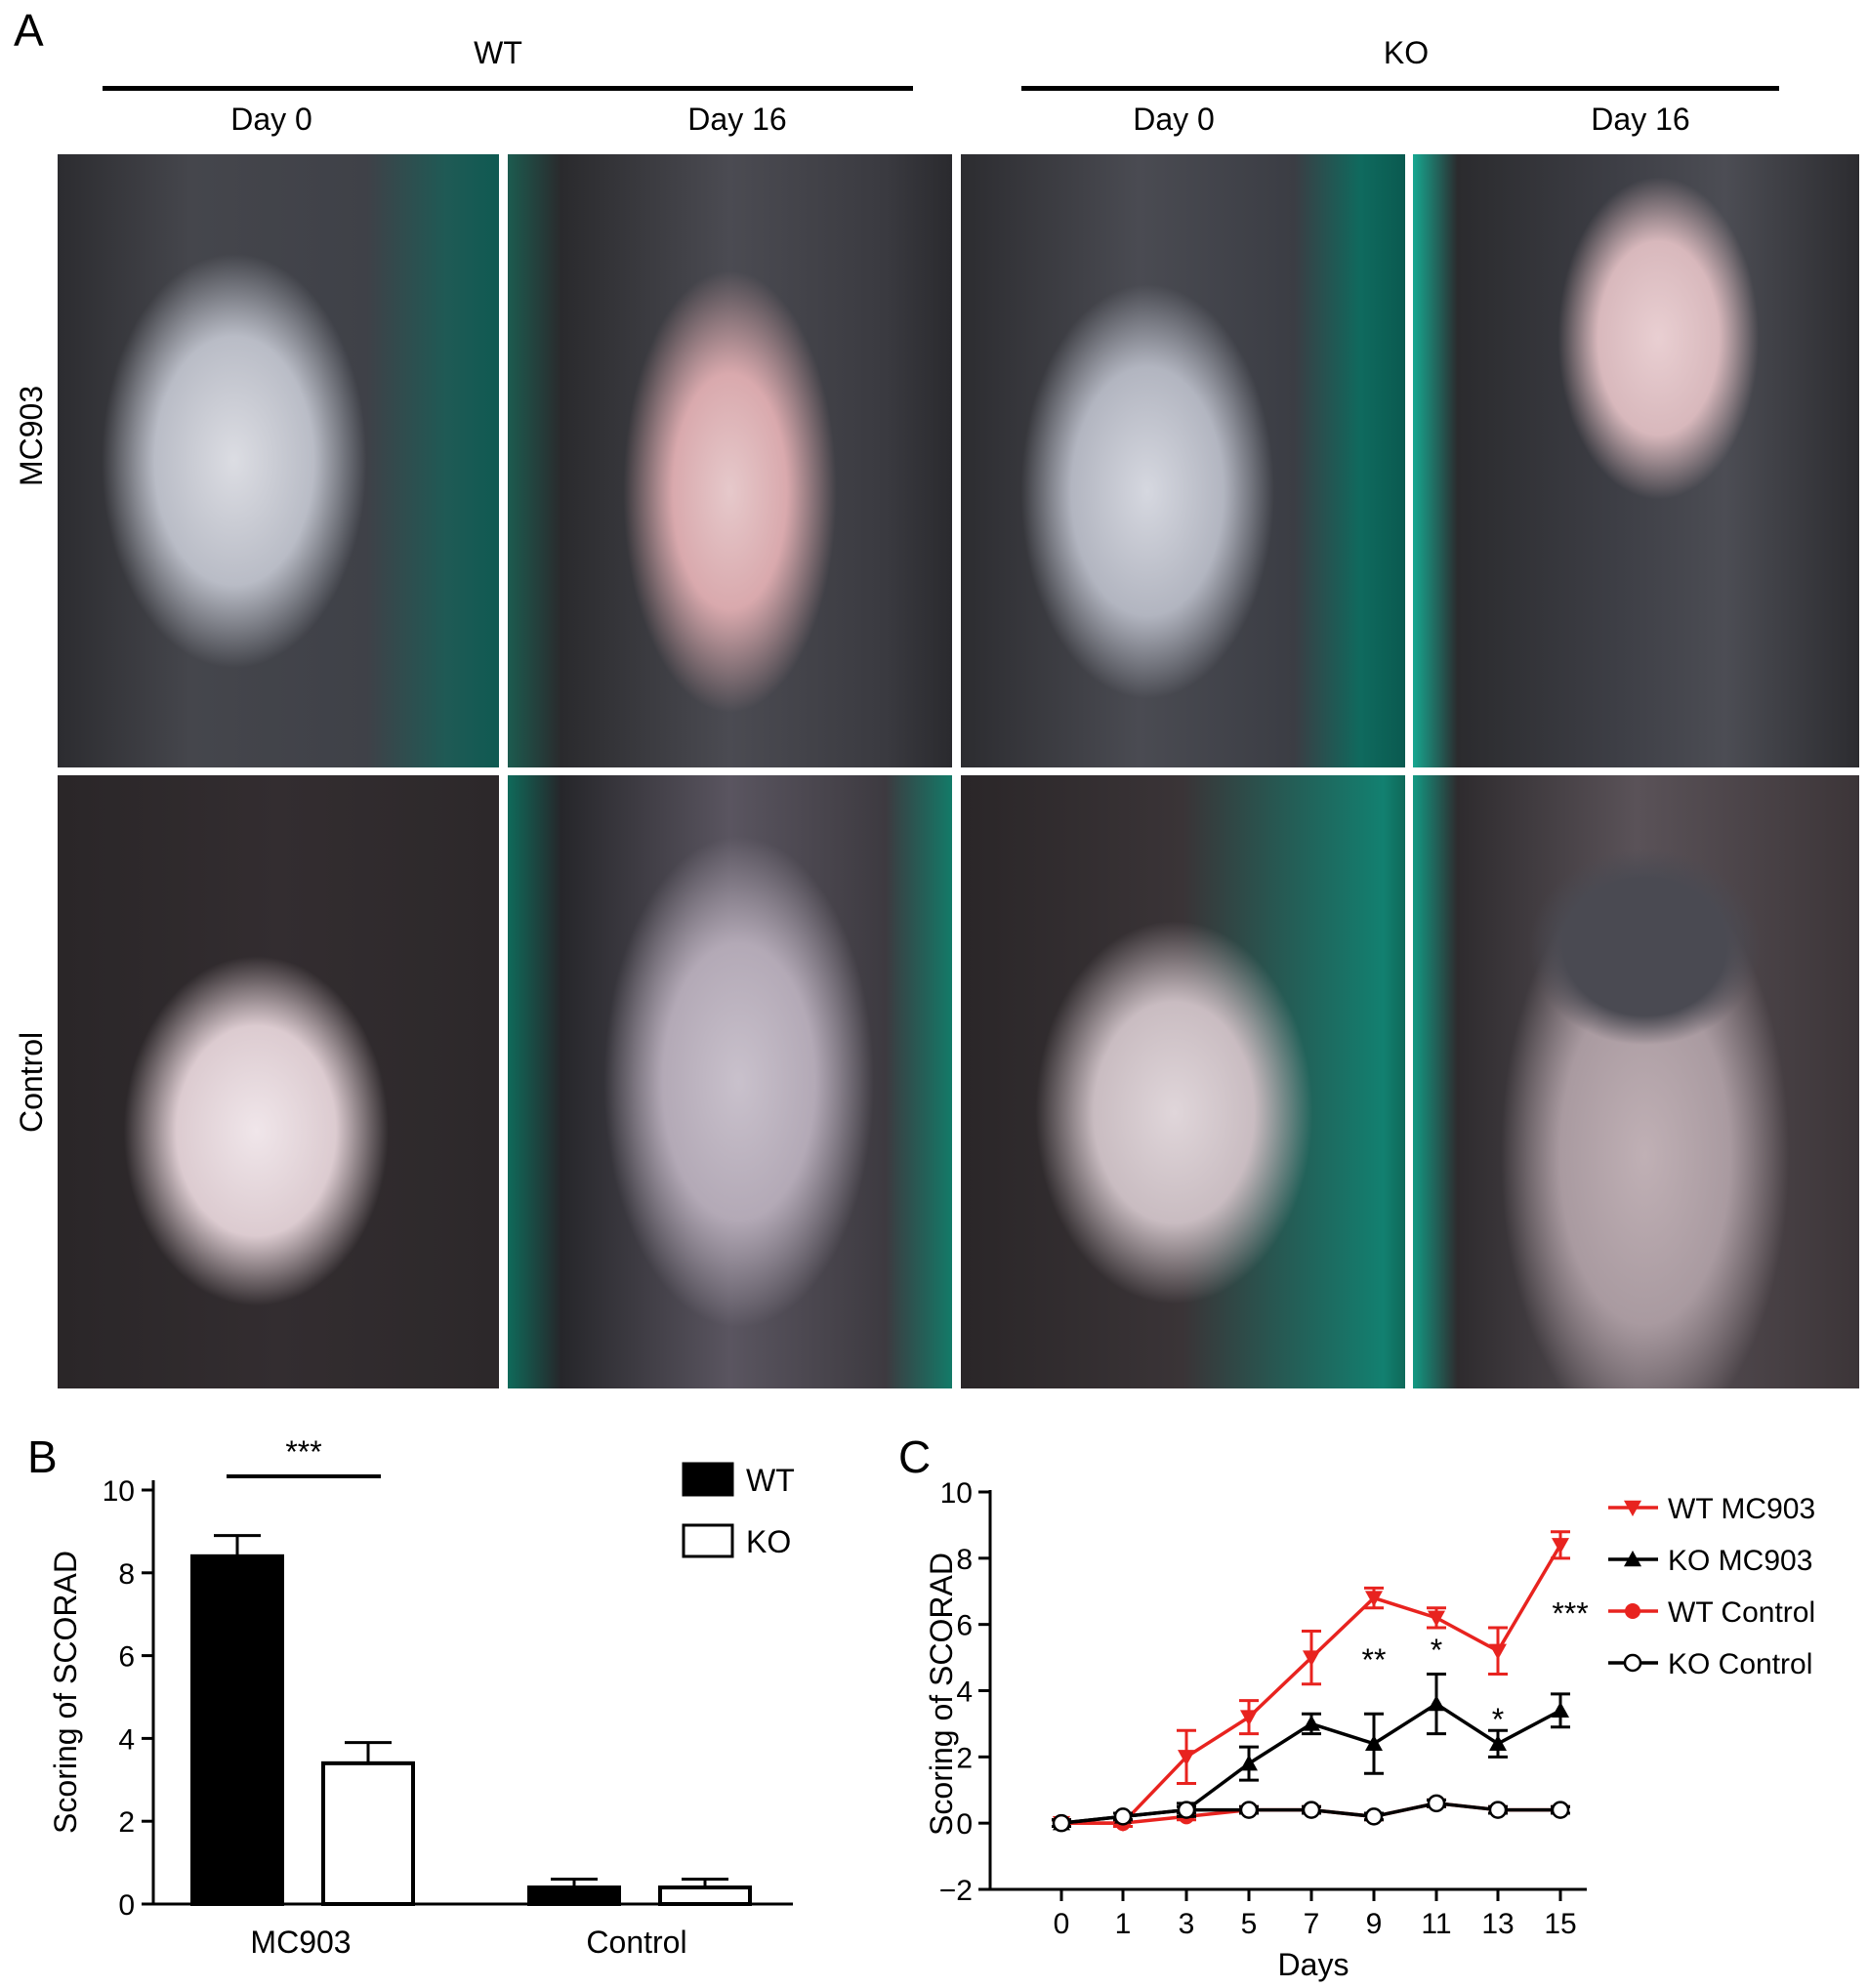  Describe the element at coordinates (965, 1626) in the screenshot. I see `c-y-tick-label: 6` at that location.